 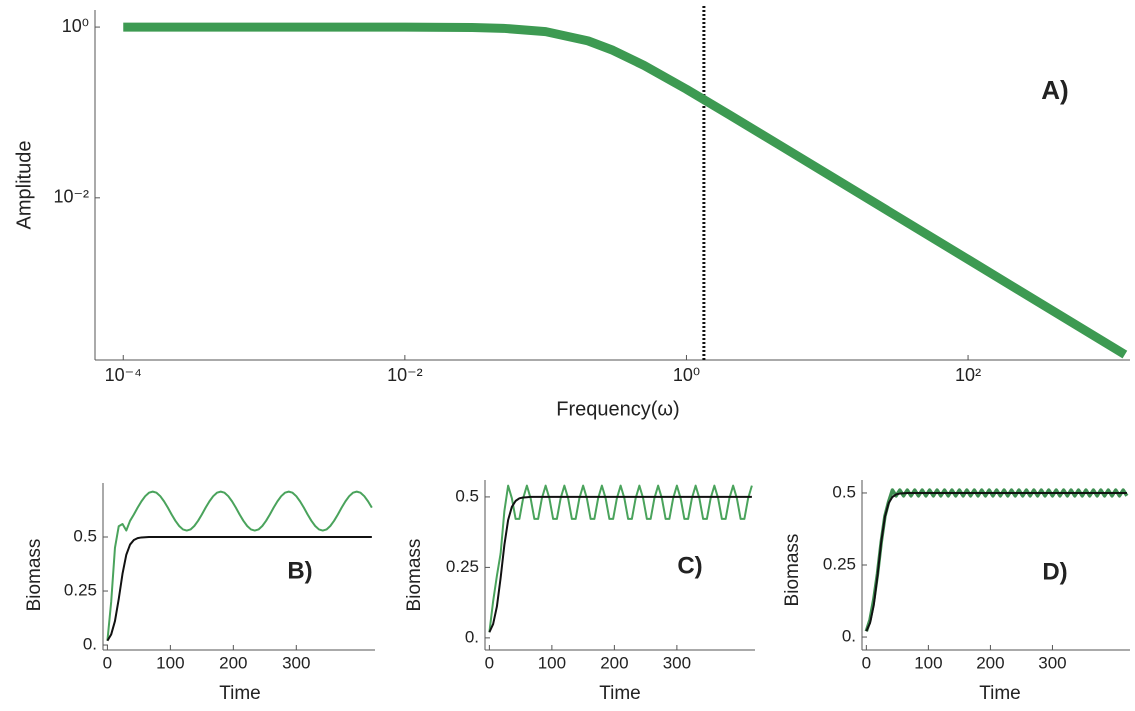 I want to click on panel-label: B), so click(x=299, y=570).